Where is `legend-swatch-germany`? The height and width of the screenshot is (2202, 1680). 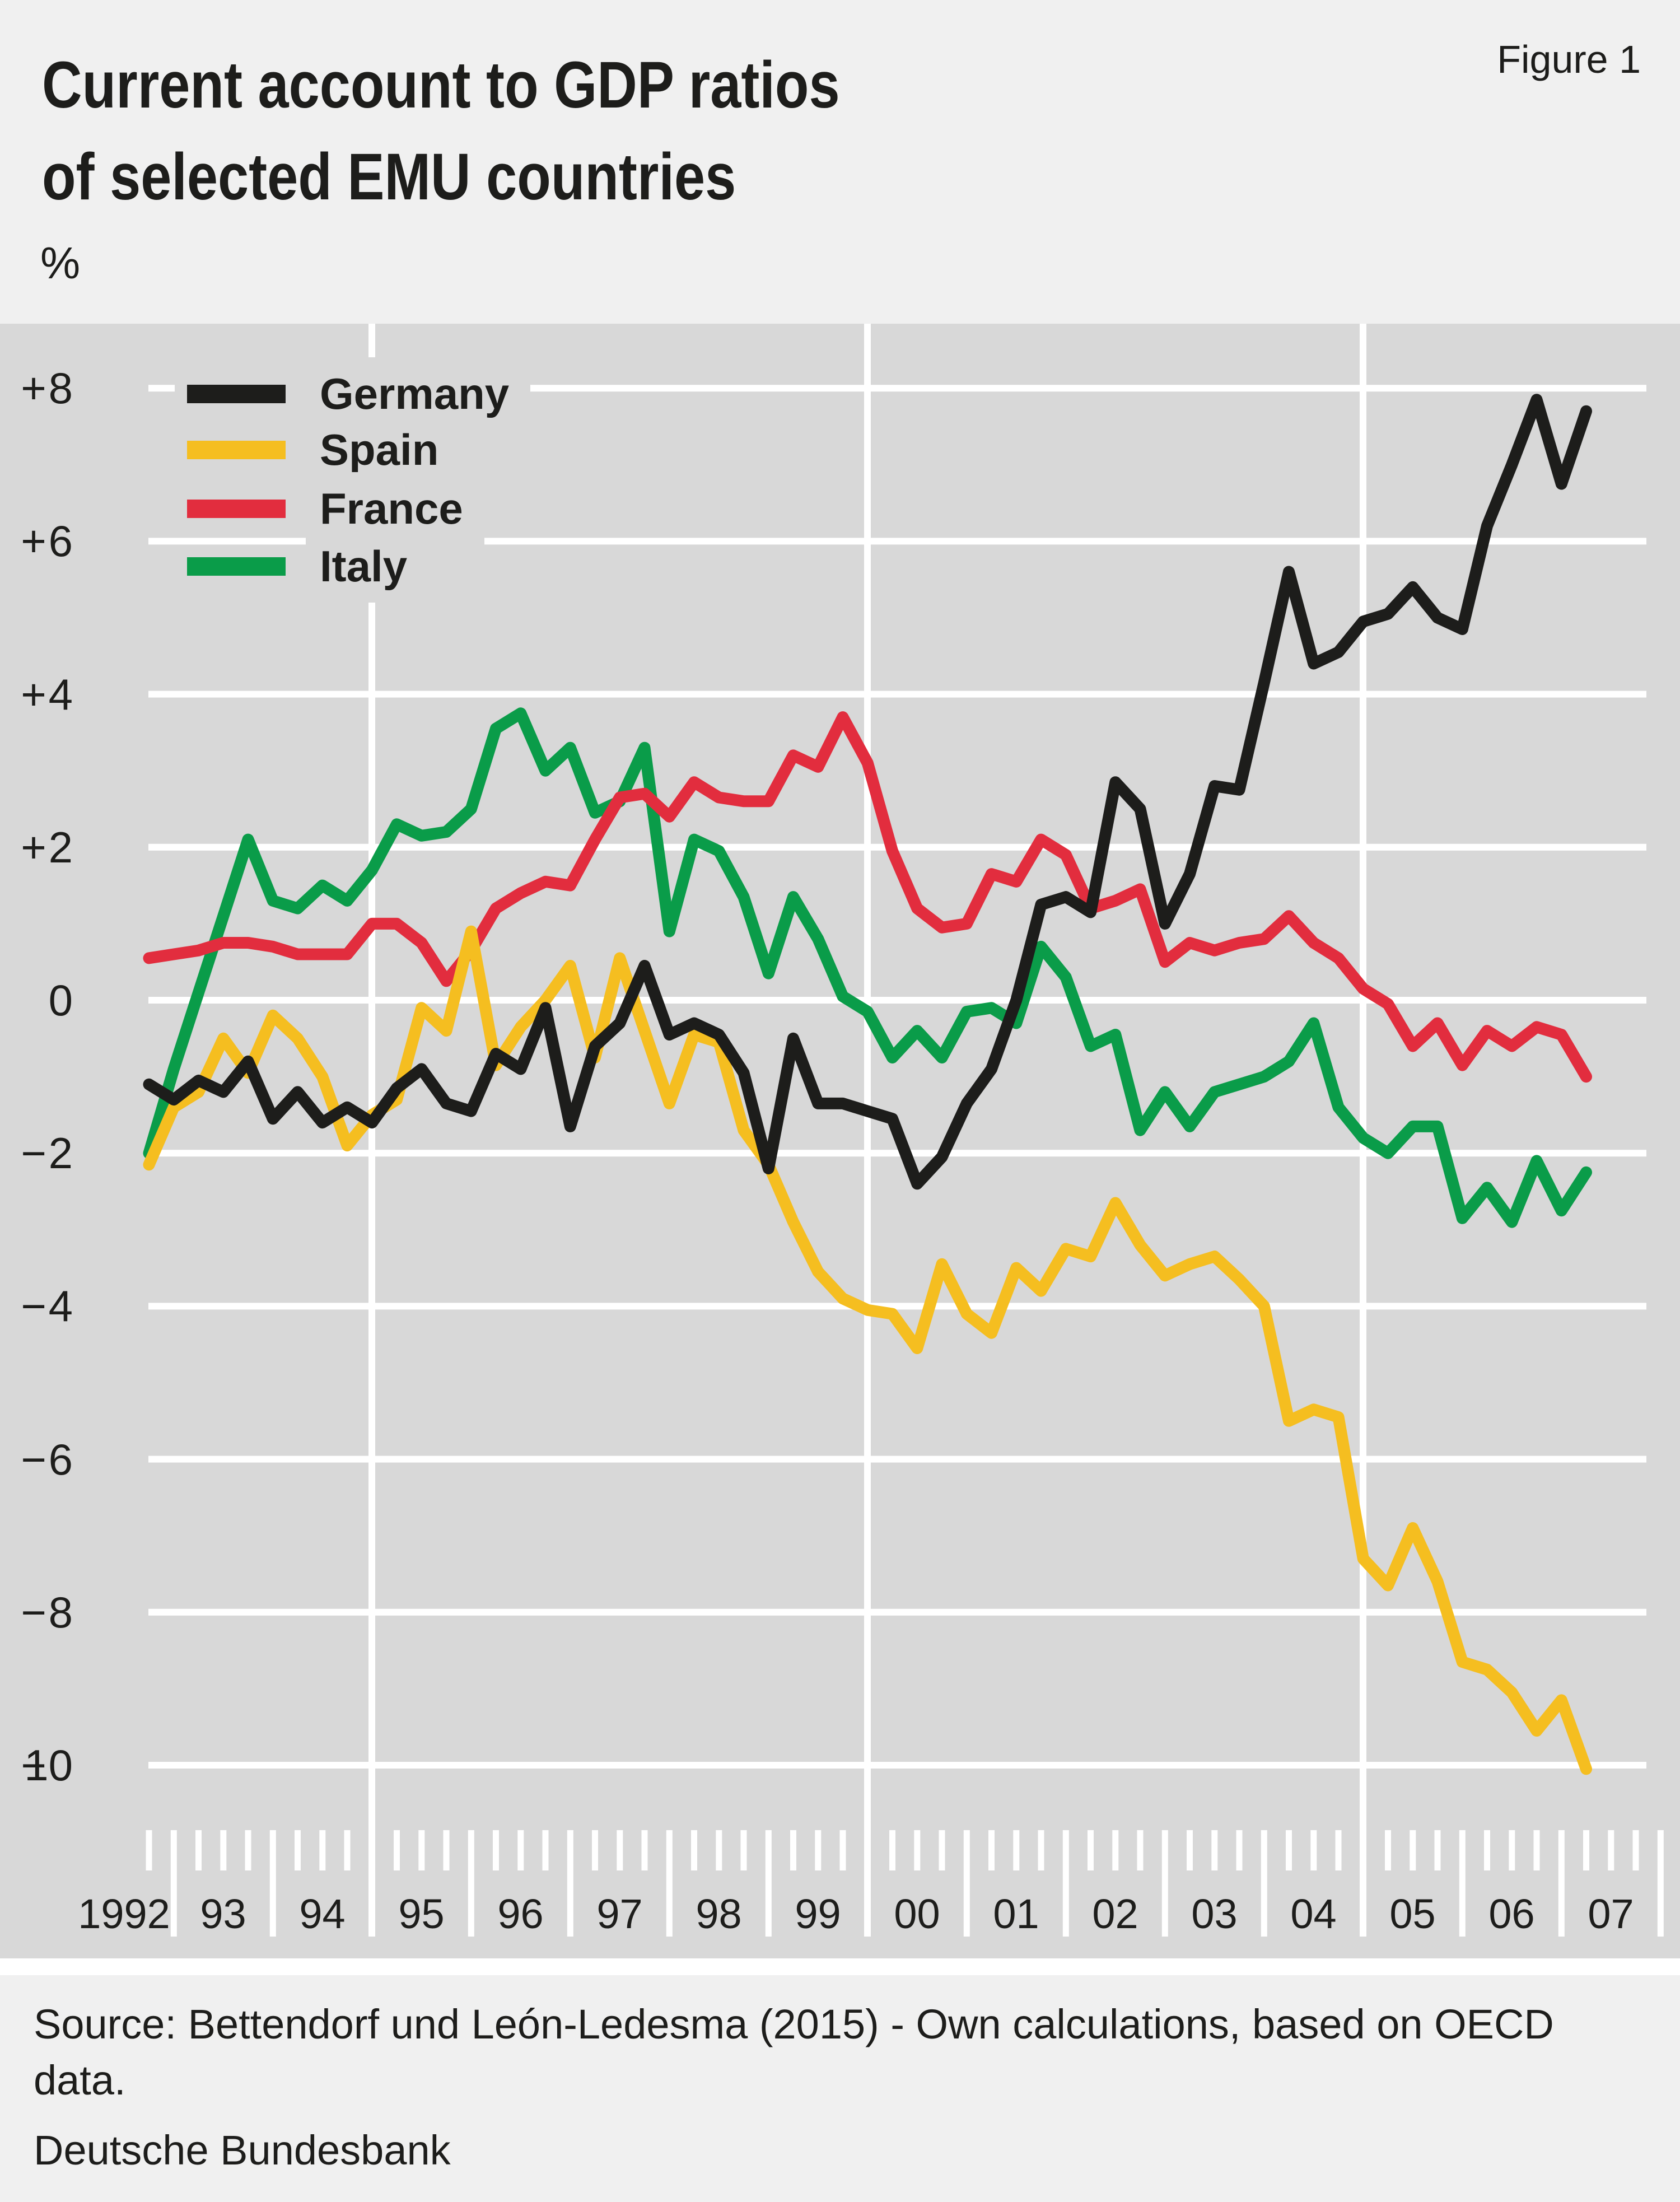
legend-swatch-germany is located at coordinates (237, 393).